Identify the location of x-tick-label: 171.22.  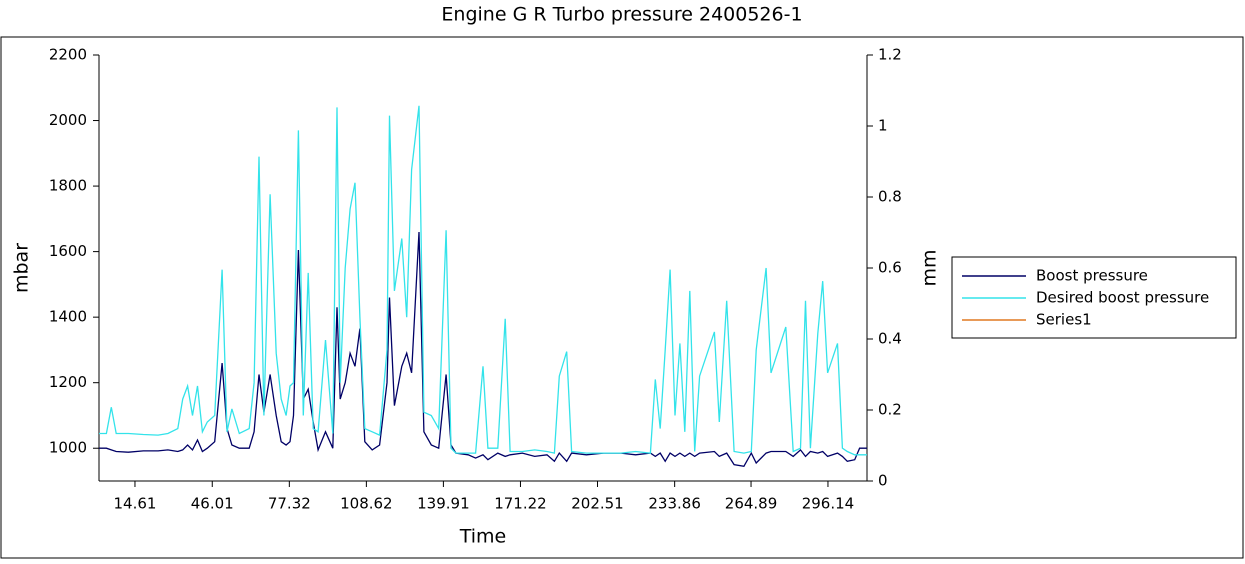
(520, 504).